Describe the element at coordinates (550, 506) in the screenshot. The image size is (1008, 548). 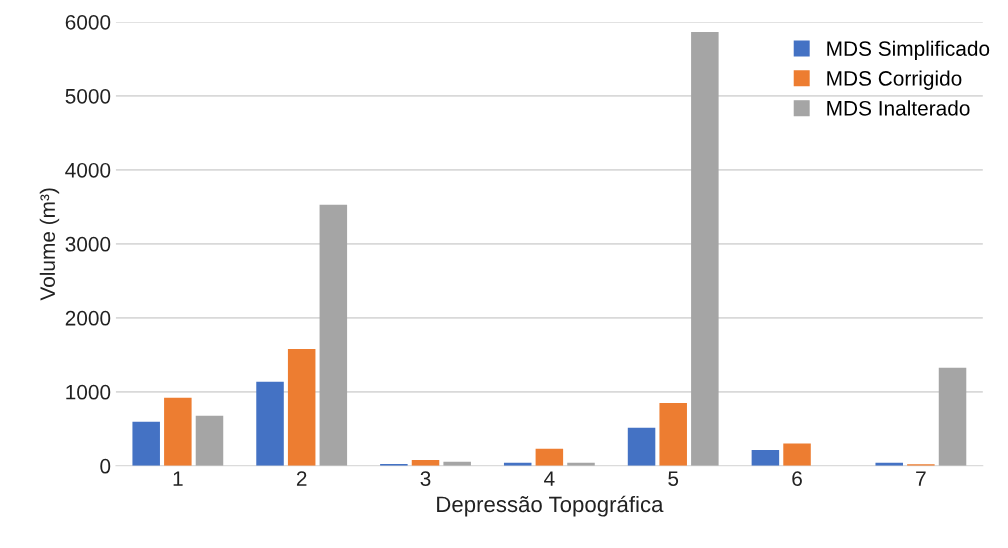
I see `x-axis-title: Depressão Topográfica` at that location.